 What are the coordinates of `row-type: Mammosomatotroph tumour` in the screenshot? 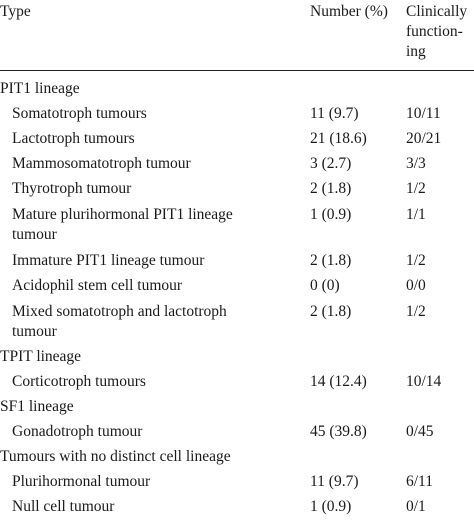 It's located at (101, 163).